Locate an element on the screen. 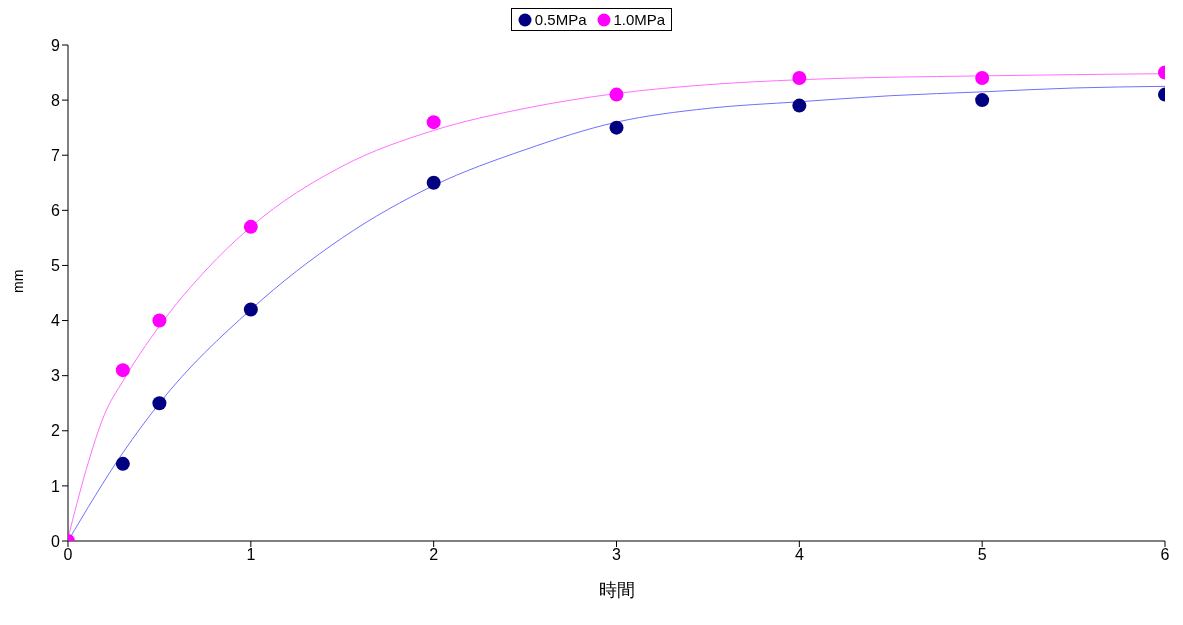 This screenshot has width=1183, height=625. x-tick-label: 5 is located at coordinates (982, 555).